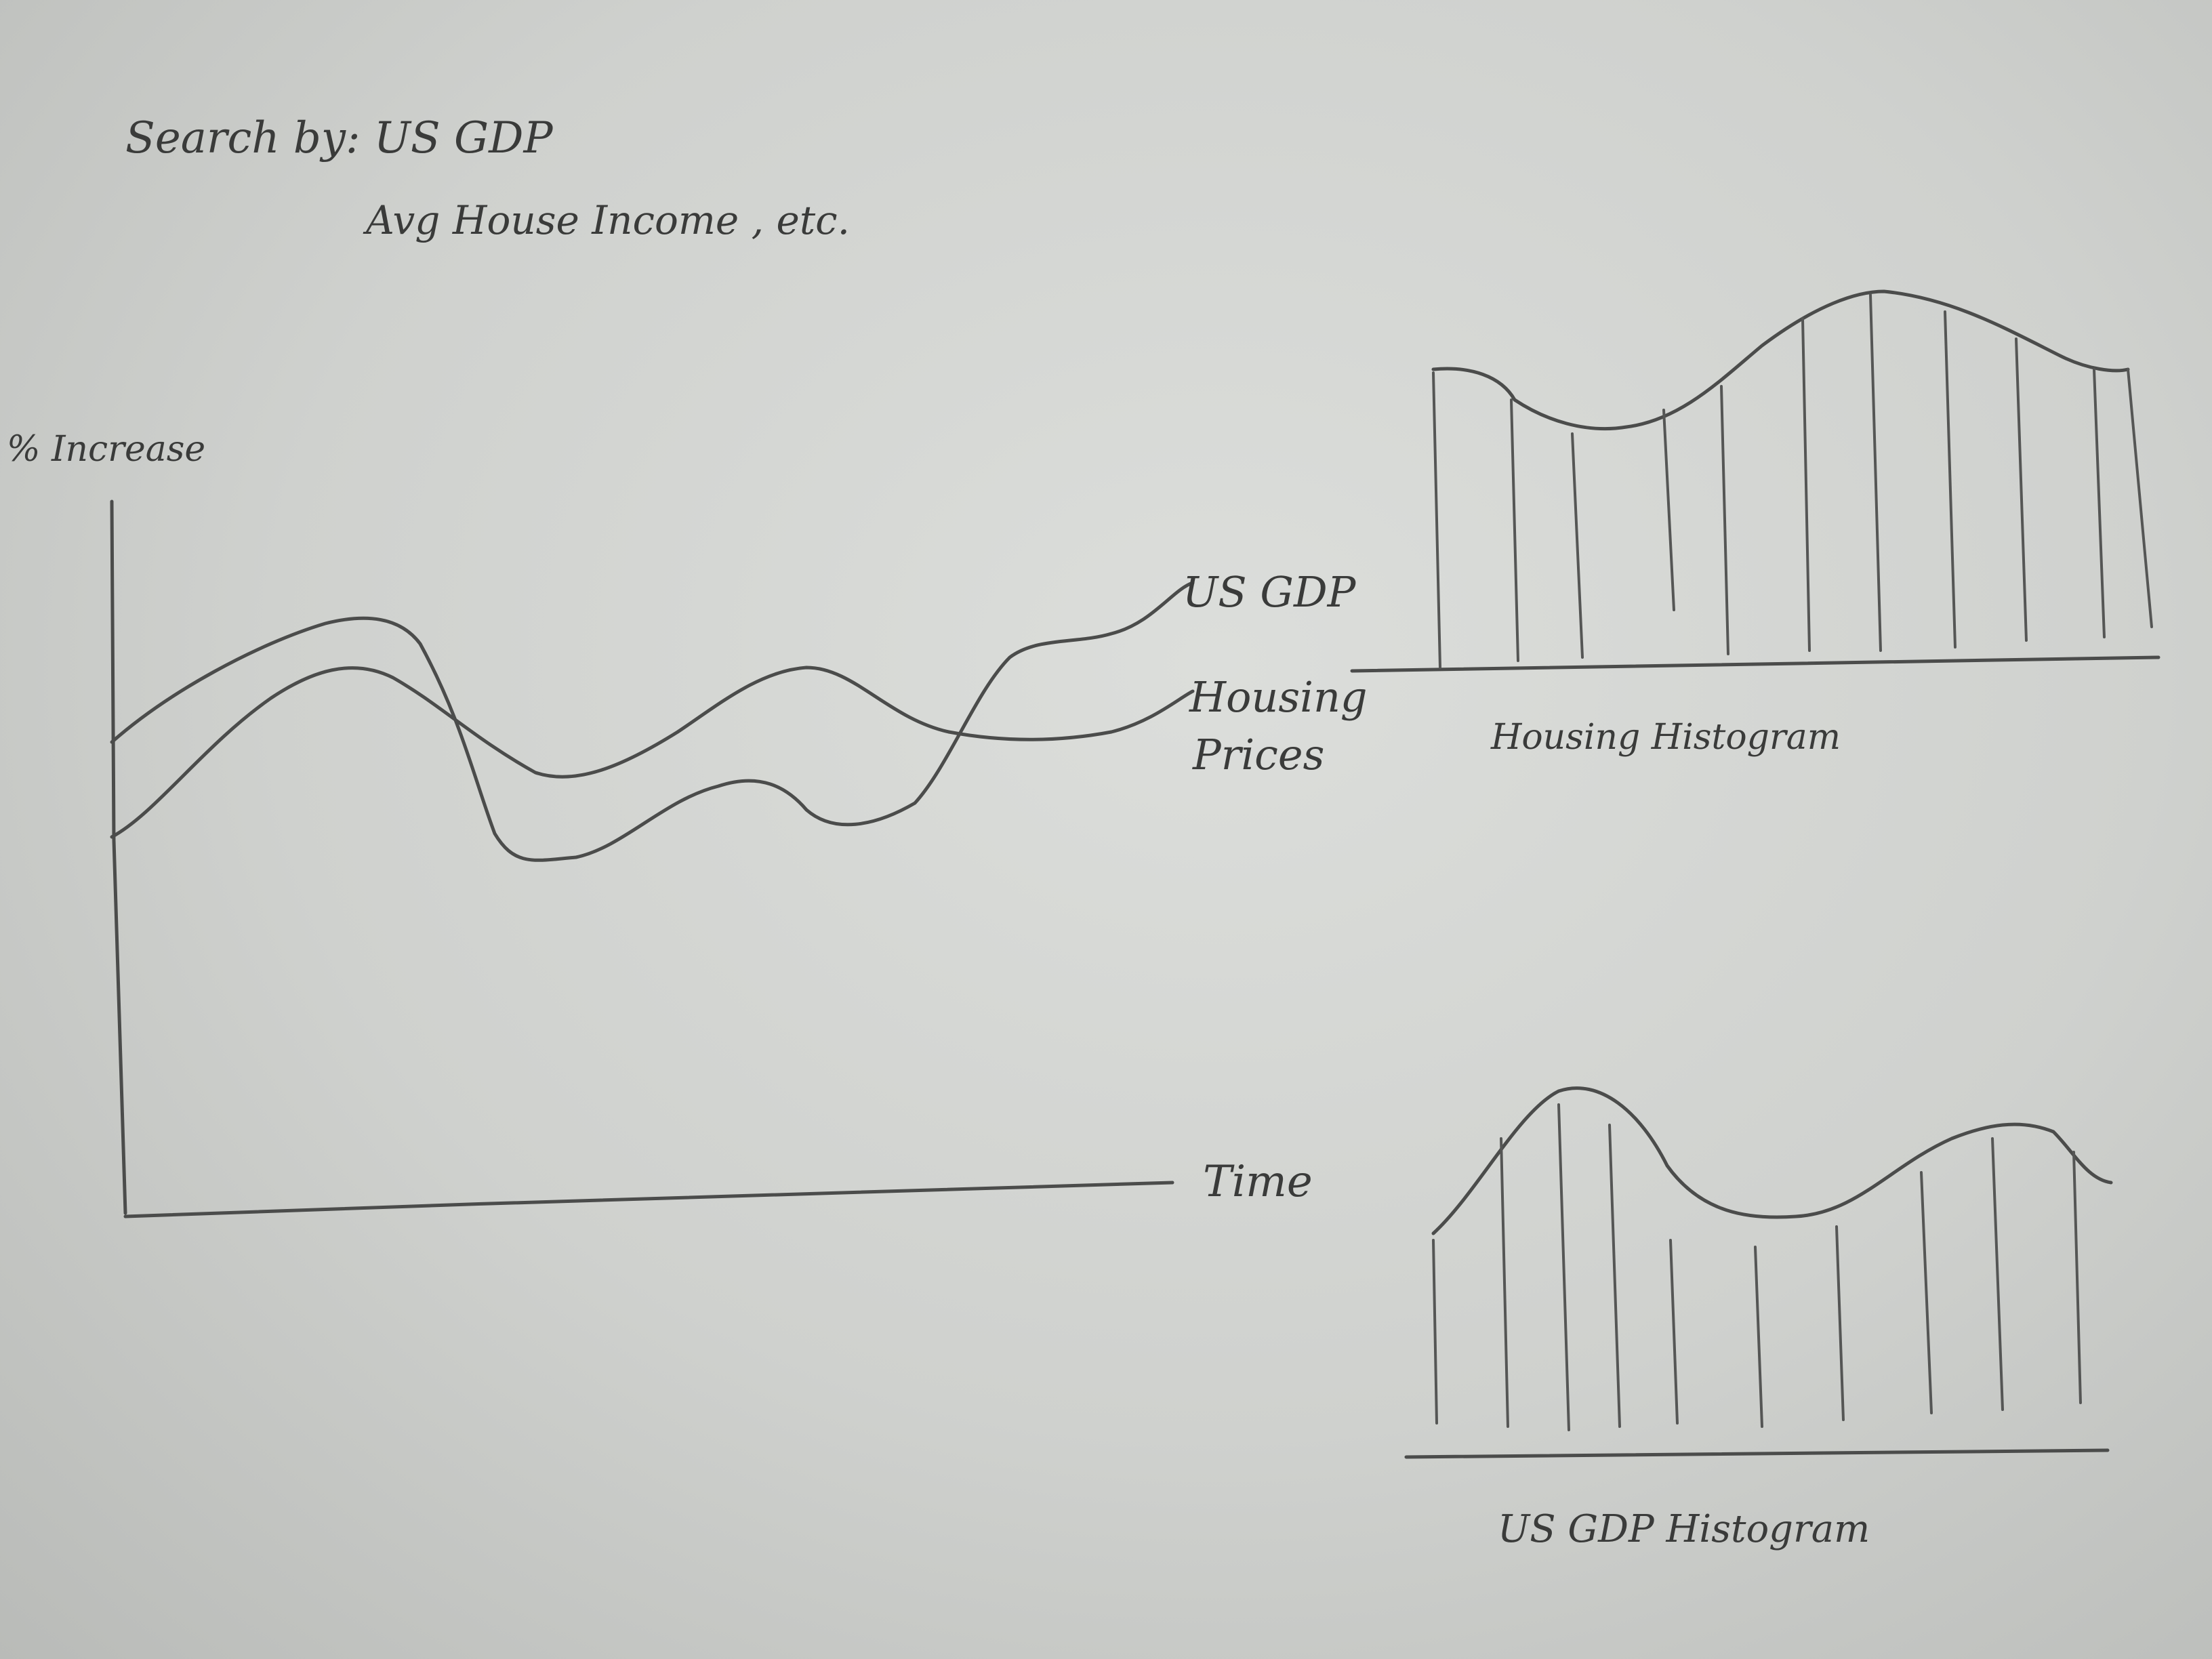 This screenshot has height=1659, width=2212. I want to click on housing-histogram-baseline, so click(1755, 664).